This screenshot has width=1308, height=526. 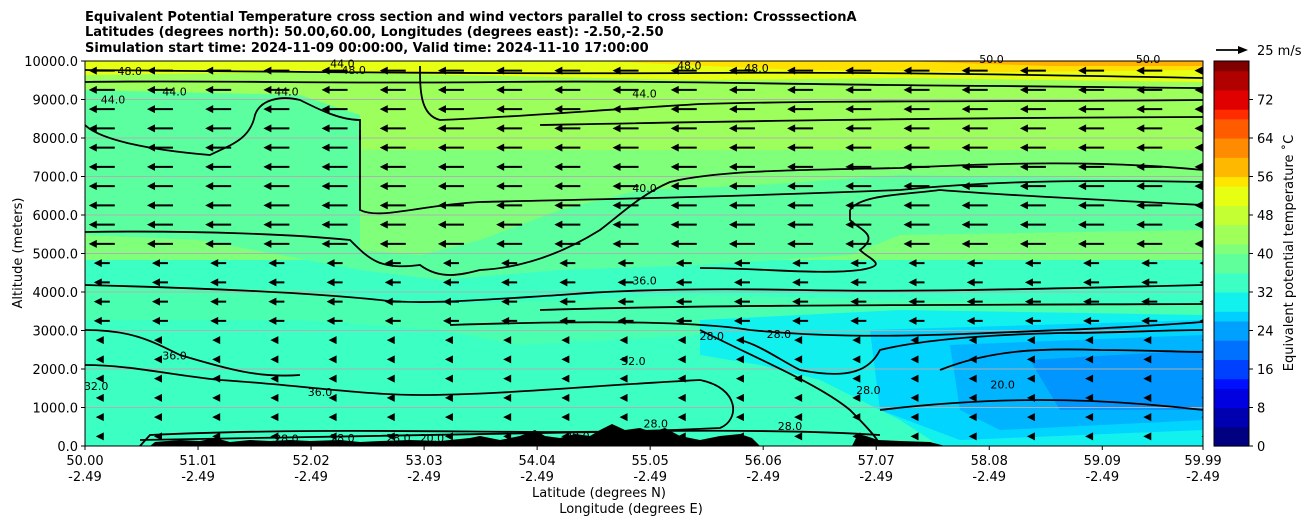 What do you see at coordinates (1265, 370) in the screenshot?
I see `colorbar-tick-label-2: 16` at bounding box center [1265, 370].